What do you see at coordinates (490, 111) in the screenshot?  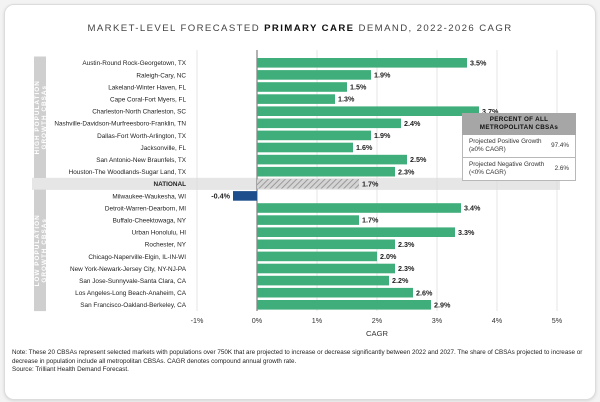 I see `value-label: 3.7%` at bounding box center [490, 111].